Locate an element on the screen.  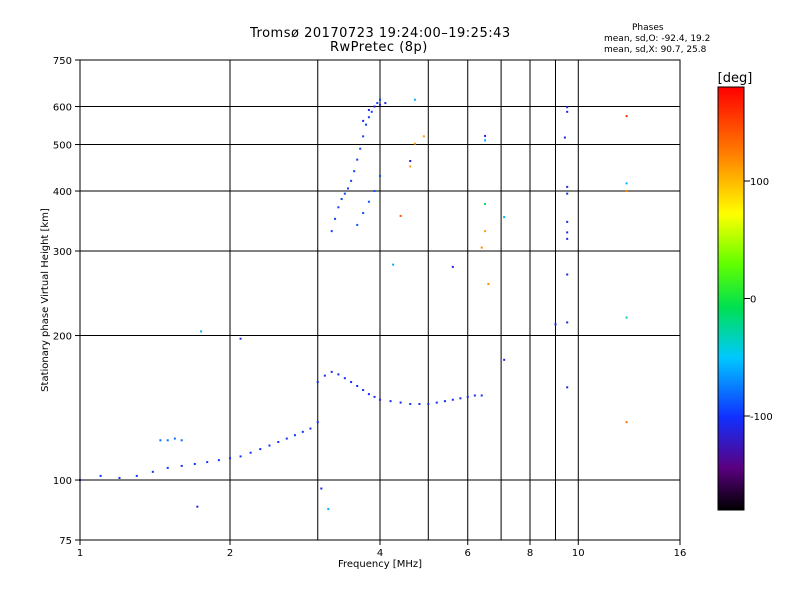
x-axis: 1 2 4 6 8 10 16 is located at coordinates (382, 549).